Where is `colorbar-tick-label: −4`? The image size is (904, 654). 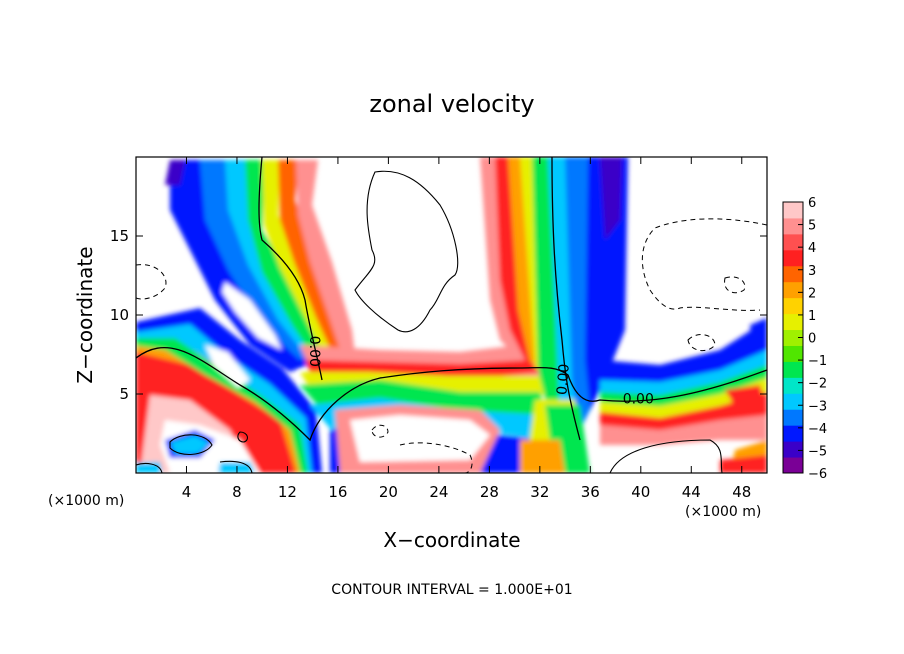
colorbar-tick-label: −4 is located at coordinates (817, 429).